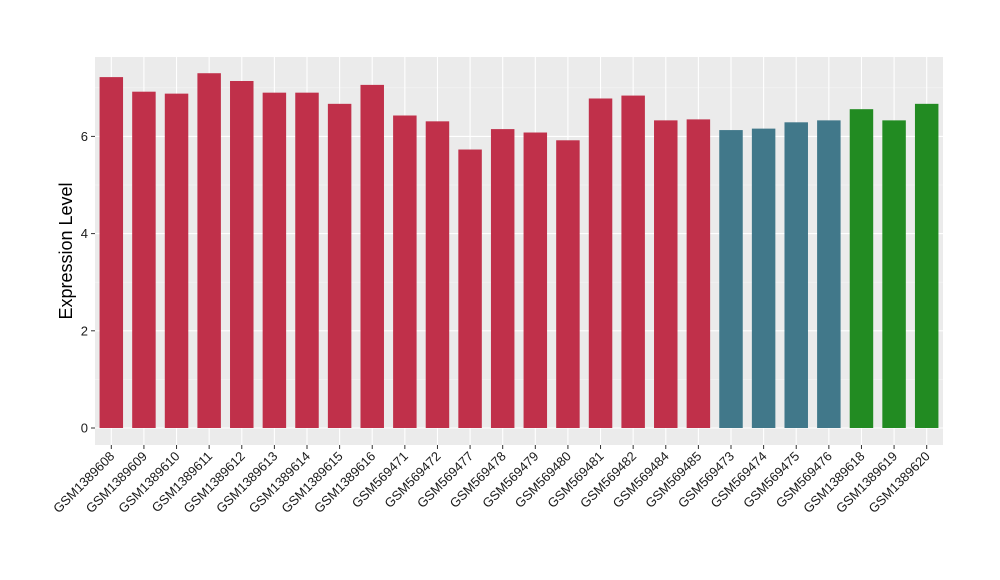 This screenshot has width=1000, height=580. Describe the element at coordinates (829, 274) in the screenshot. I see `bar-GSM569476` at that location.